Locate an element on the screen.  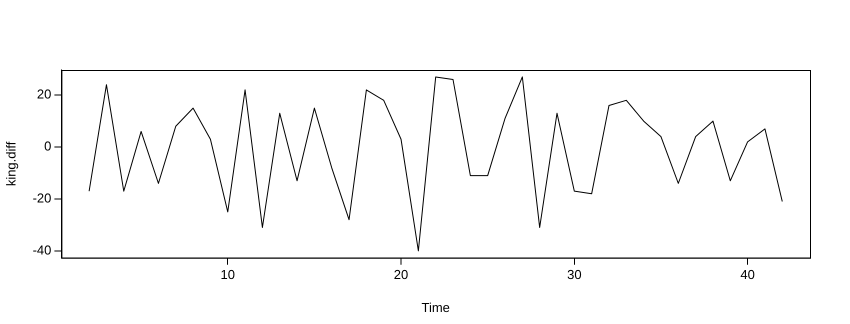
x-tick-label: 10 is located at coordinates (227, 274).